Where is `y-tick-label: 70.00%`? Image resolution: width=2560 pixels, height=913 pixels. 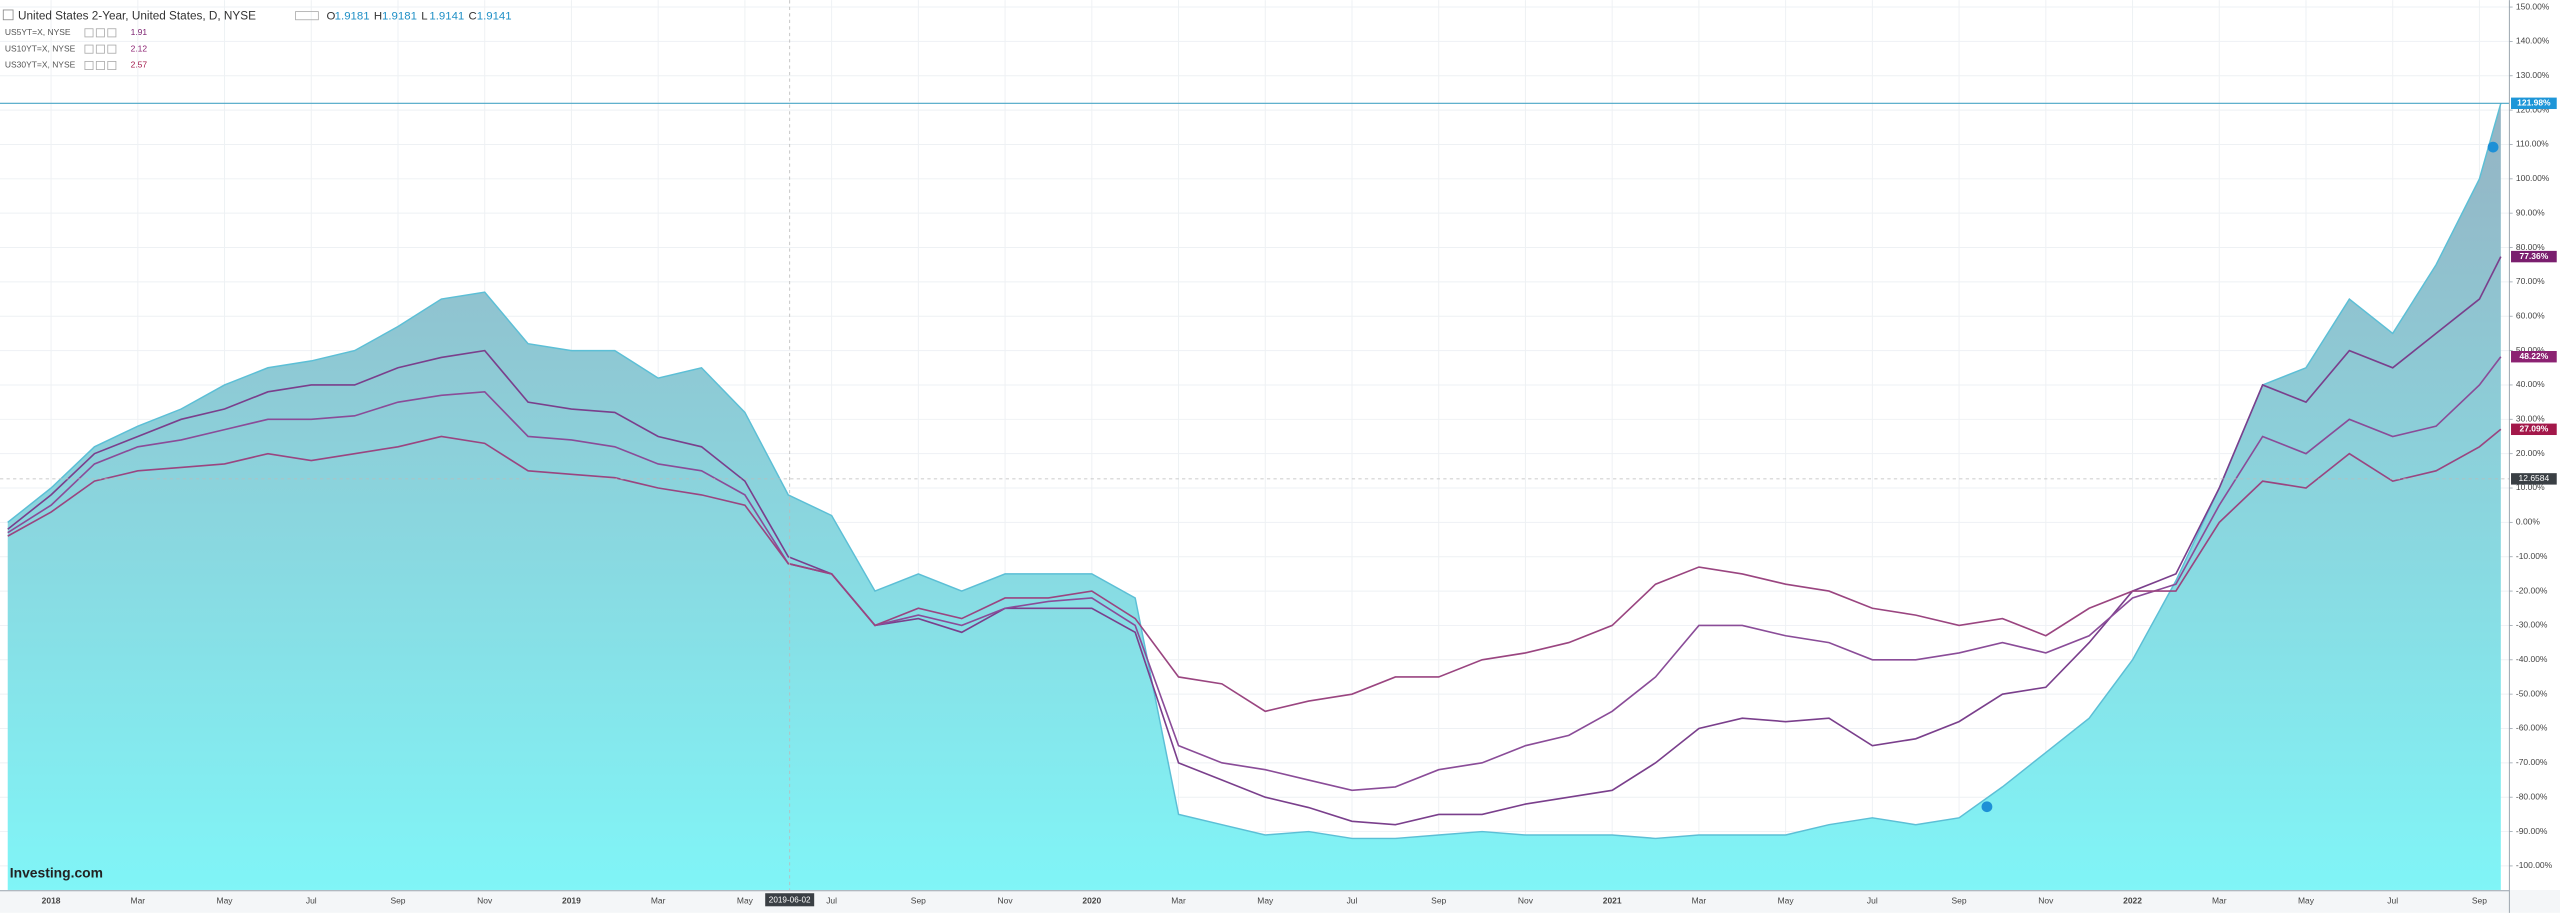
y-tick-label: 70.00% is located at coordinates (2530, 281).